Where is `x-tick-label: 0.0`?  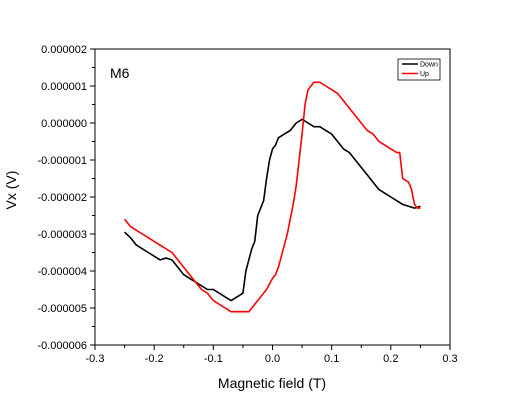
x-tick-label: 0.0 is located at coordinates (272, 359).